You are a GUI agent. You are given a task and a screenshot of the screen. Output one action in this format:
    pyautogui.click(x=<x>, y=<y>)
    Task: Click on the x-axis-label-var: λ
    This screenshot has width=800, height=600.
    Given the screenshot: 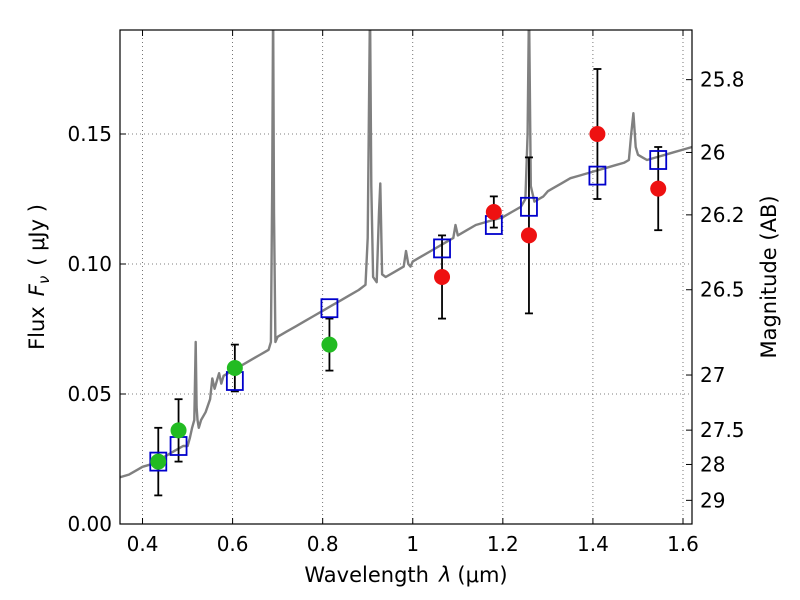 What is the action you would take?
    pyautogui.click(x=444, y=575)
    